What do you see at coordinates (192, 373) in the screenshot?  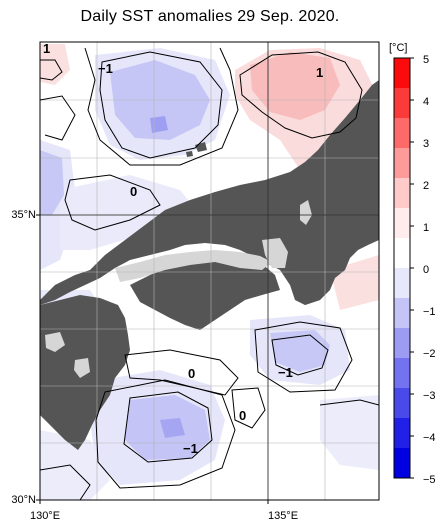 I see `contour-label-zero-south: 0` at bounding box center [192, 373].